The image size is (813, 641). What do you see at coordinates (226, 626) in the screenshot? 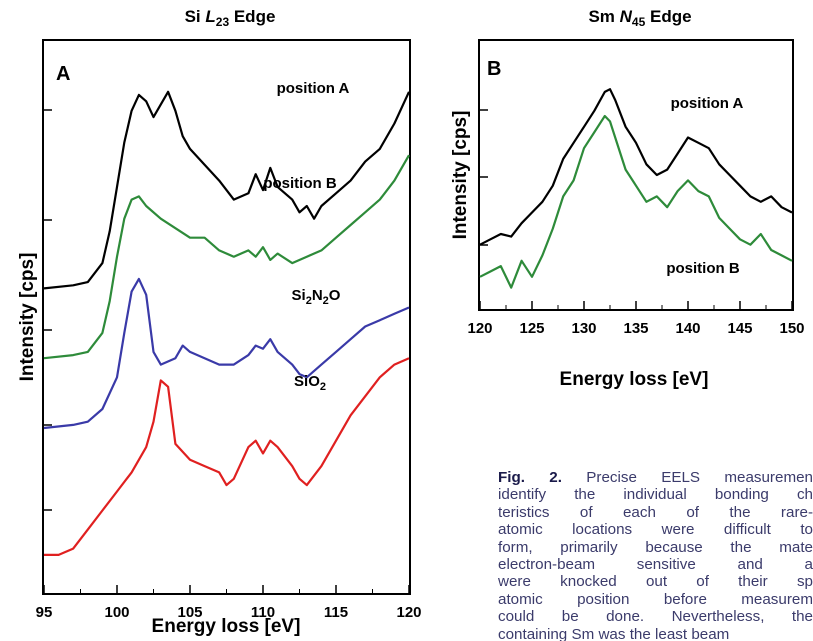
I see `panel-a-xlabel: Energy loss [eV]` at bounding box center [226, 626].